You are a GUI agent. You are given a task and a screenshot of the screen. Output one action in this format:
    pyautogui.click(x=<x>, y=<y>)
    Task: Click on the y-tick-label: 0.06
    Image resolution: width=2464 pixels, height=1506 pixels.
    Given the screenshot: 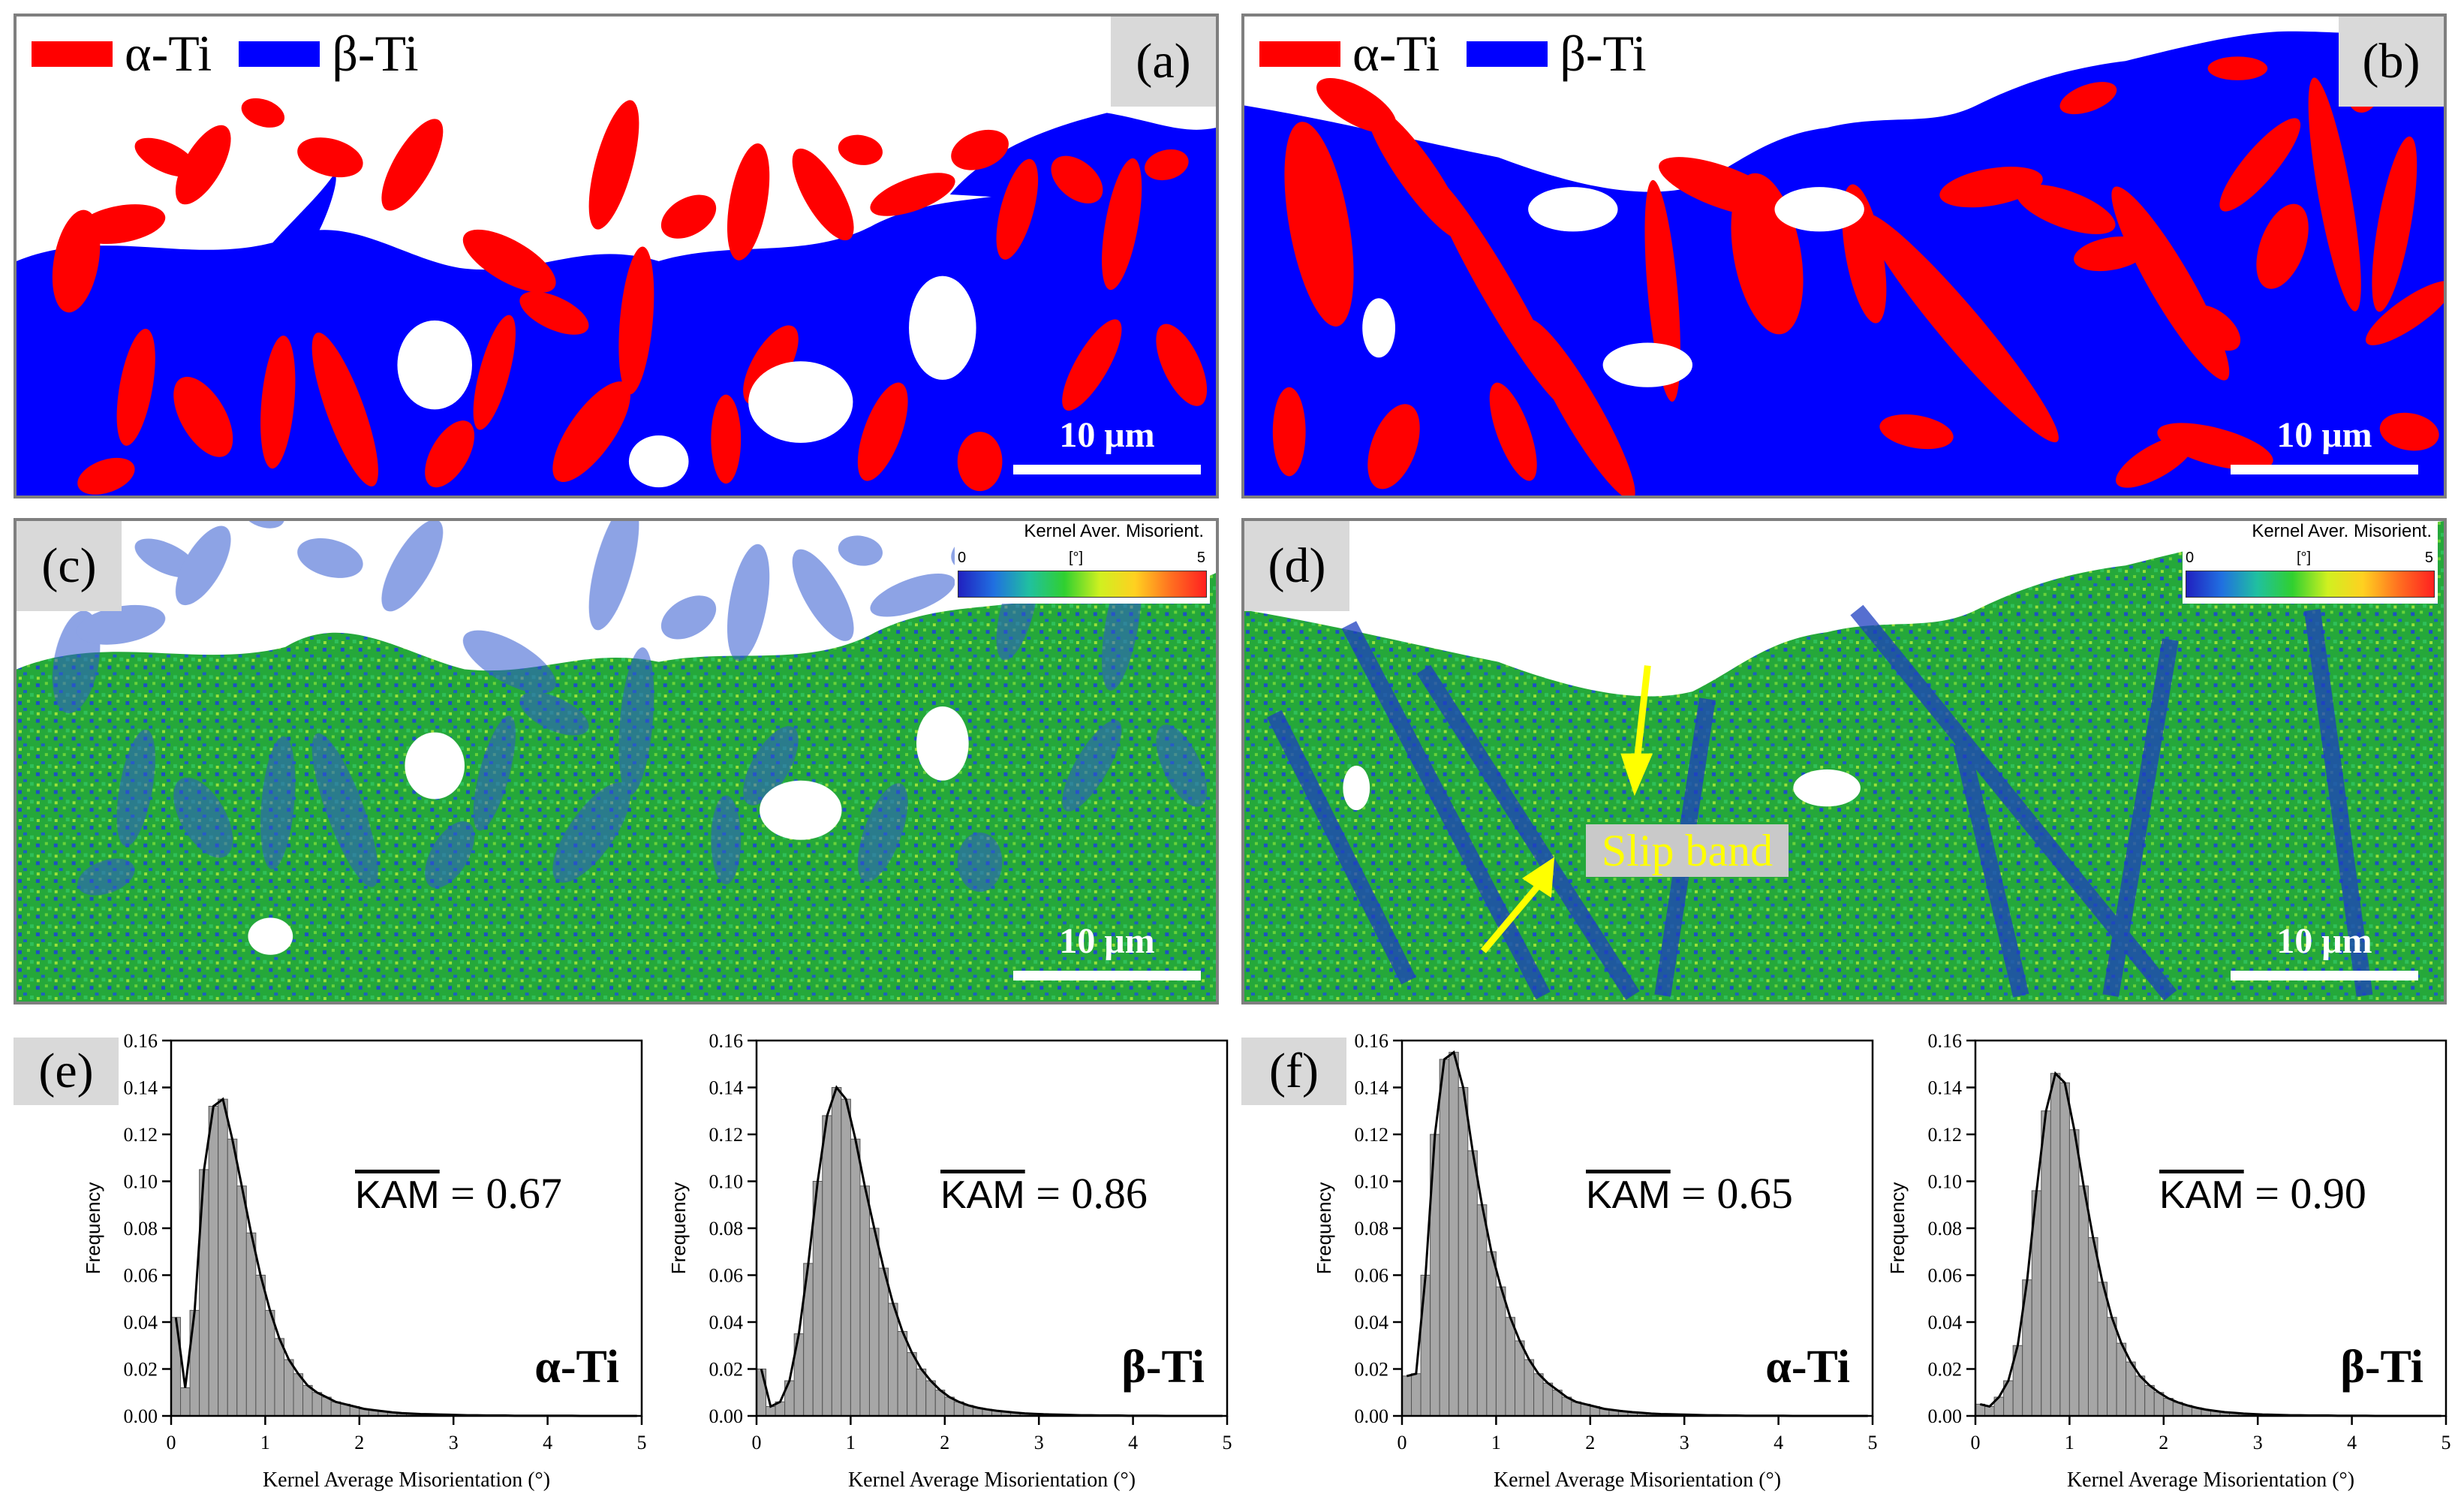 What is the action you would take?
    pyautogui.click(x=726, y=1276)
    